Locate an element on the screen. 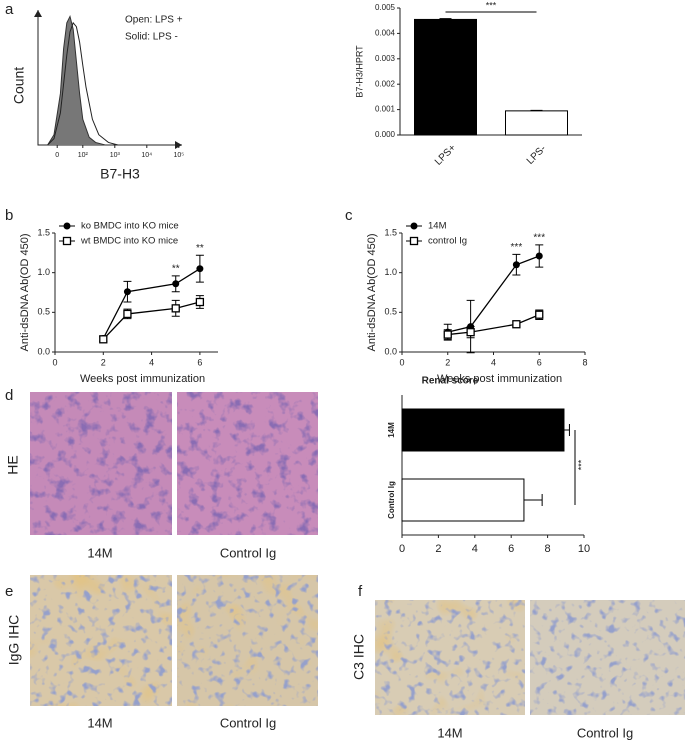  x-tick-label: LPS- is located at coordinates (537, 155).